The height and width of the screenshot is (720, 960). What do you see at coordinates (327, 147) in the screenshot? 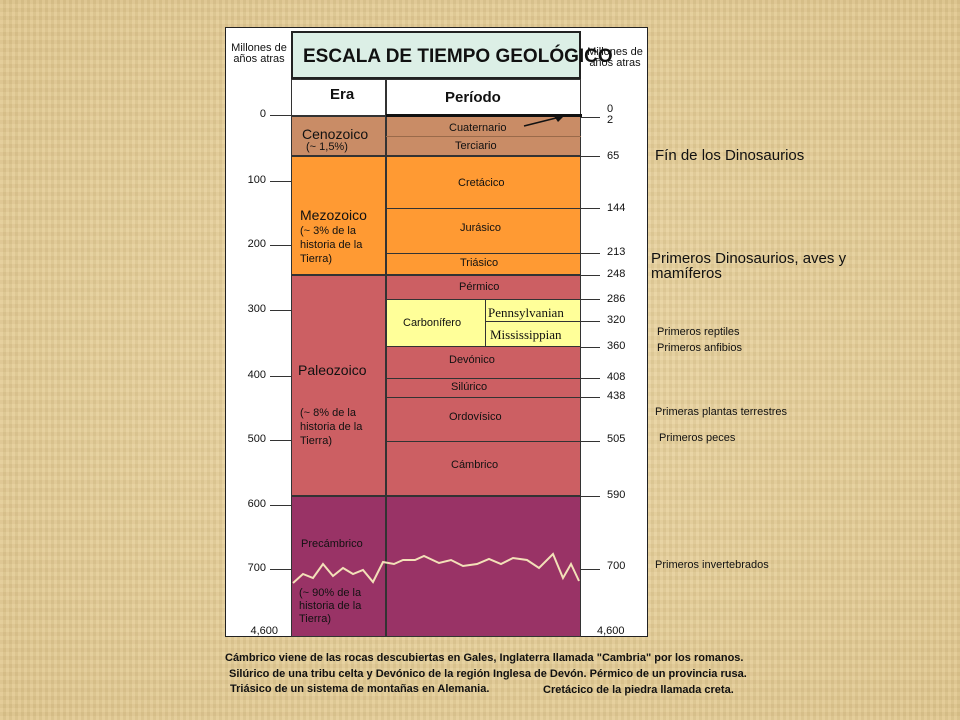
I see `era-pct-cenozoic: (~ 1,5%)` at bounding box center [327, 147].